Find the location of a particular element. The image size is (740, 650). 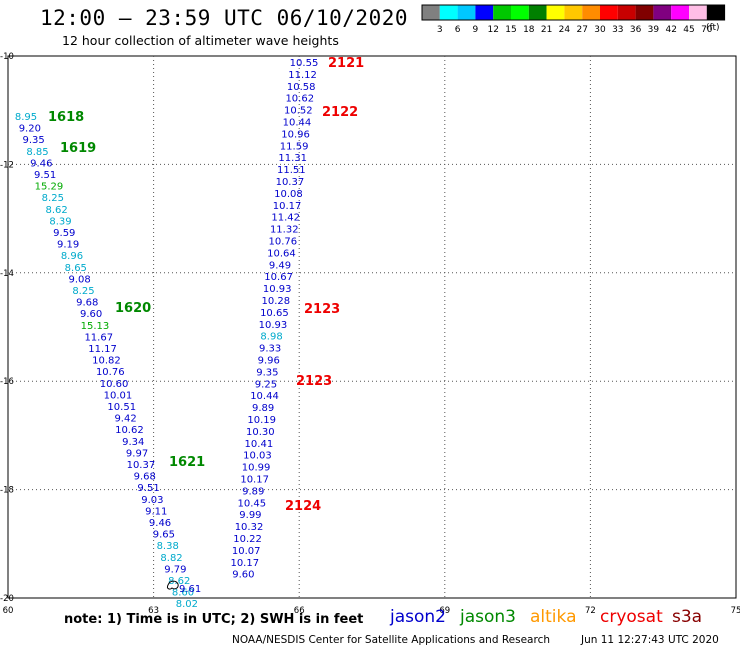

scale-frame is located at coordinates (573, 12).